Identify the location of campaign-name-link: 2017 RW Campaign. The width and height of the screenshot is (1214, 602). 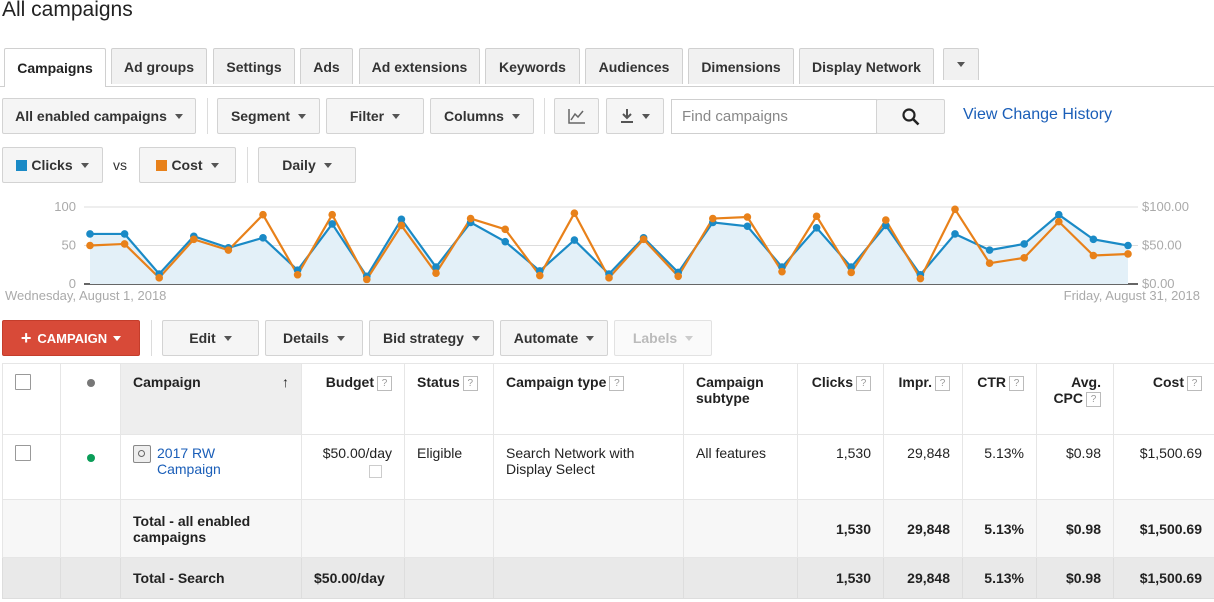
(189, 461).